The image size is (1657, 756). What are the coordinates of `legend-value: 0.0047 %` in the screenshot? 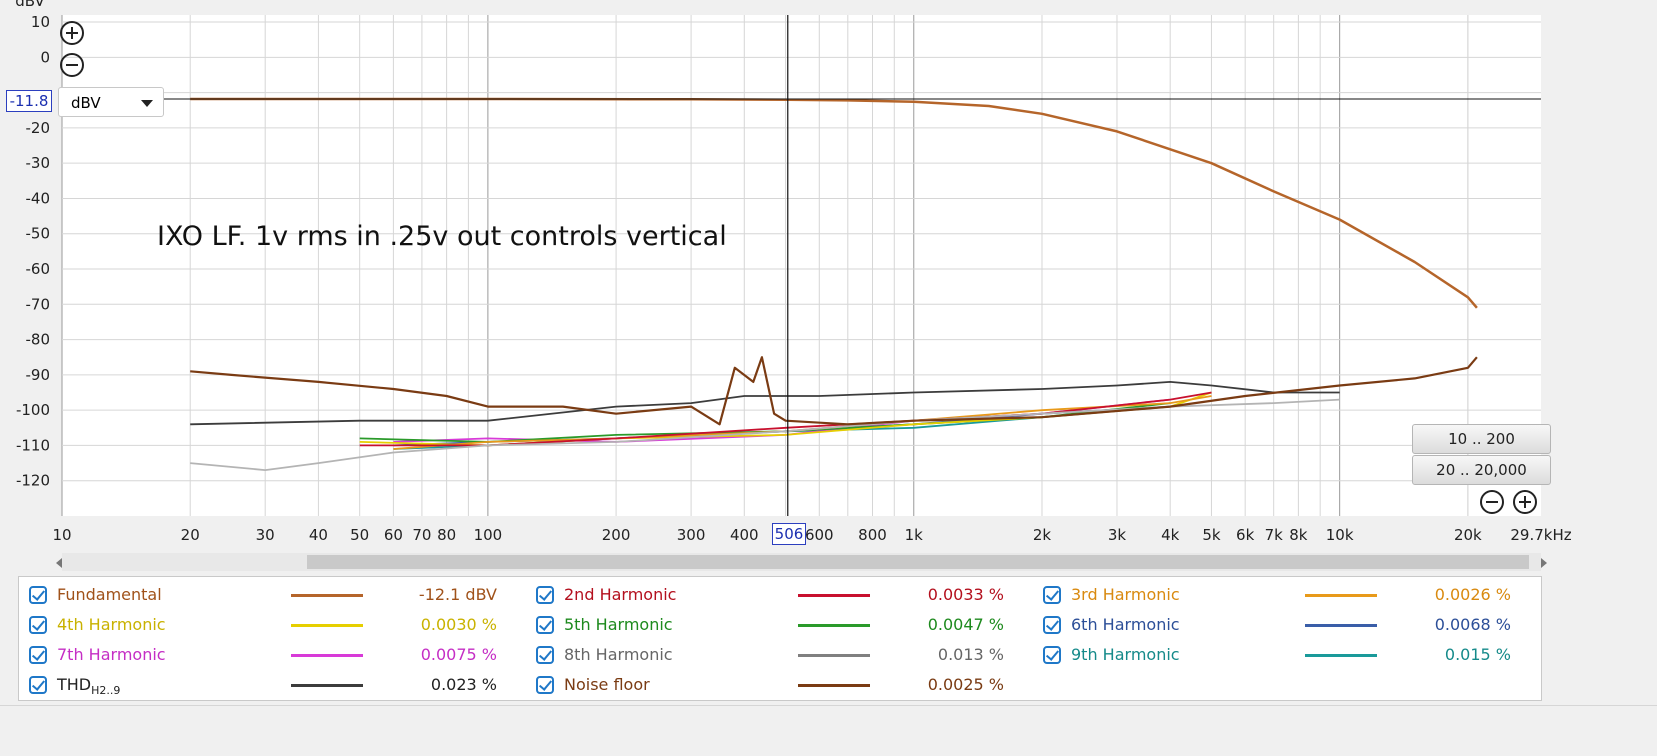 It's located at (965, 624).